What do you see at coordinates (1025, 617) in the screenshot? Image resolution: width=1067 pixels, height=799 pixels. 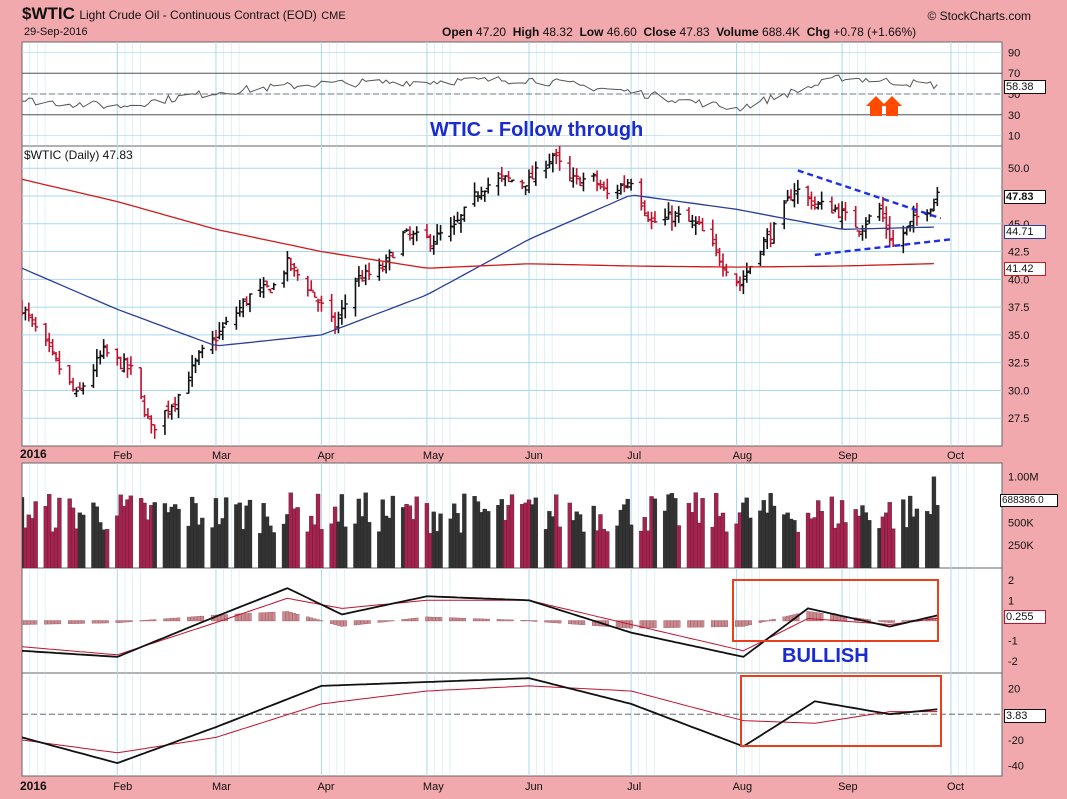 I see `macd-tag: 0.255` at bounding box center [1025, 617].